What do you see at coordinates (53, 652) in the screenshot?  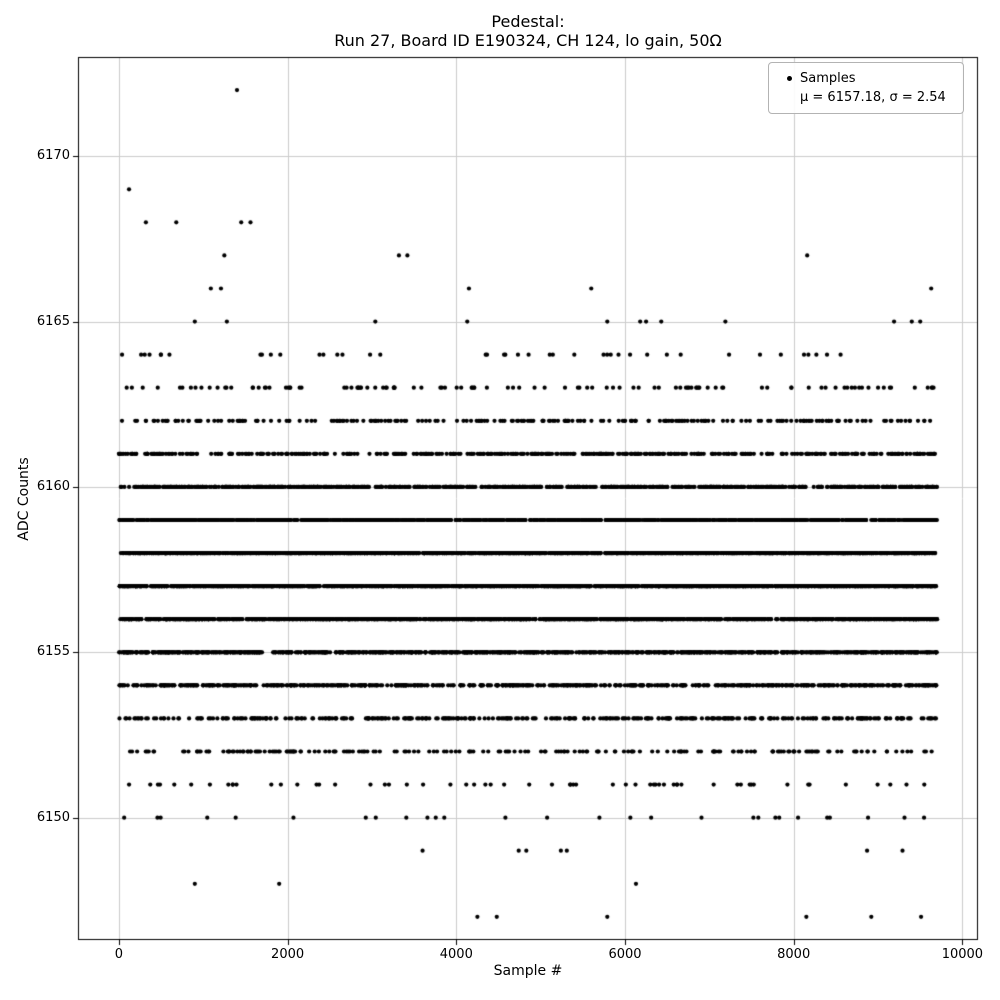 I see `y-tick-label: 6155` at bounding box center [53, 652].